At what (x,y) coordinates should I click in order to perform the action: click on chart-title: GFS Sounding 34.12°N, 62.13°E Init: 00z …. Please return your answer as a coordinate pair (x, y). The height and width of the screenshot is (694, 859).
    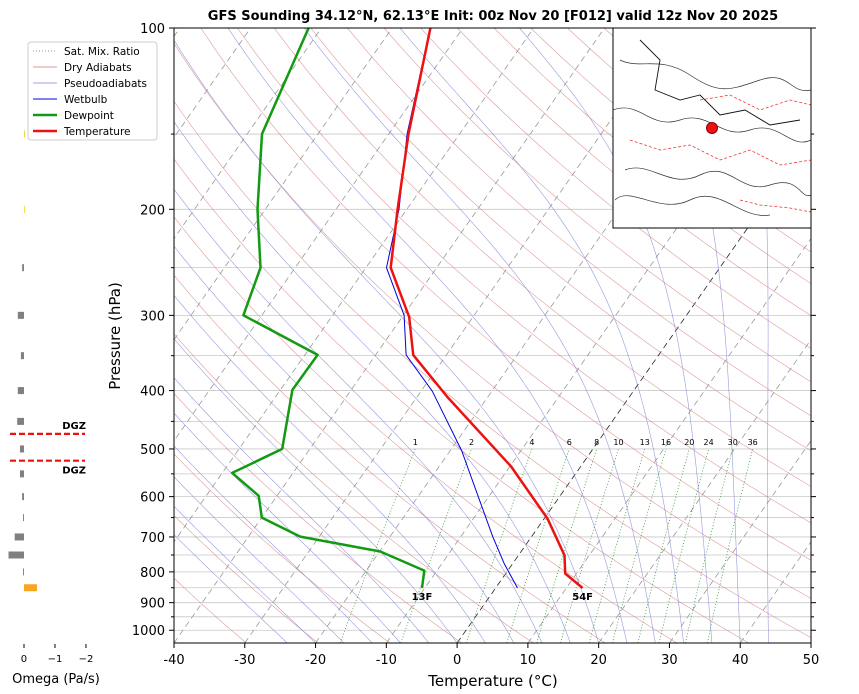
    Looking at the image, I should click on (493, 16).